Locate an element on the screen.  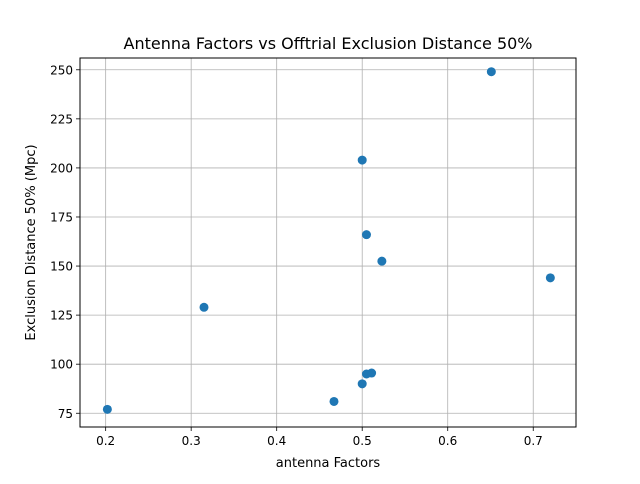
y-tick-label: 175 is located at coordinates (61, 217).